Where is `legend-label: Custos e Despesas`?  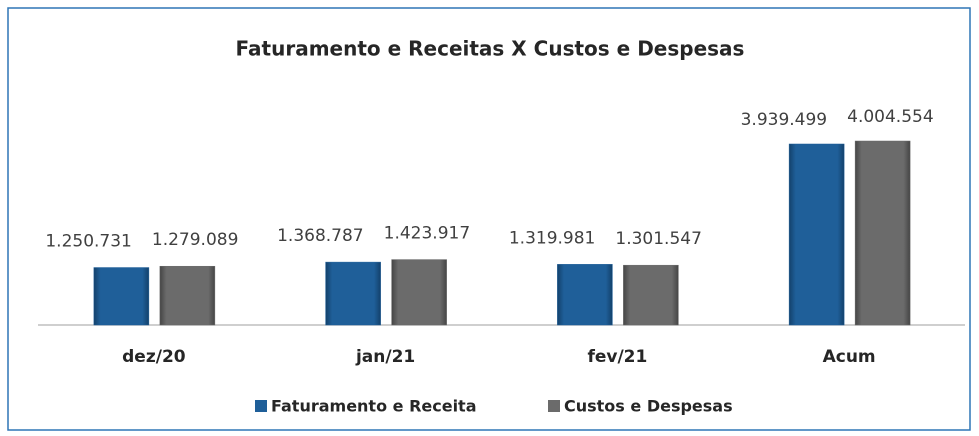 legend-label: Custos e Despesas is located at coordinates (648, 406).